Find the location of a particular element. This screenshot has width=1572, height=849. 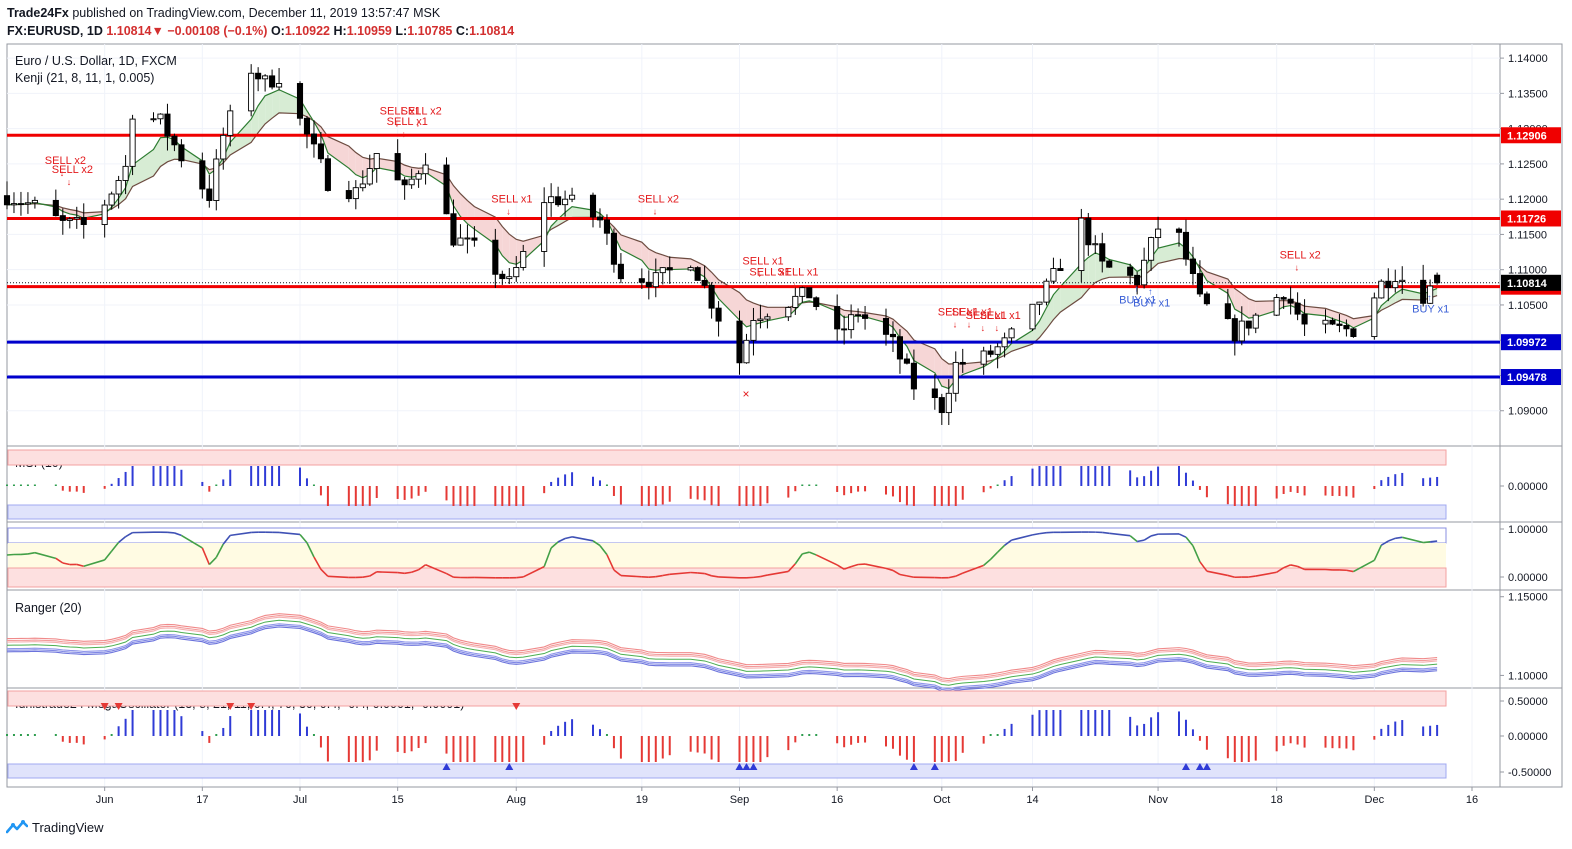

time-tick-label: 16 is located at coordinates (837, 800).